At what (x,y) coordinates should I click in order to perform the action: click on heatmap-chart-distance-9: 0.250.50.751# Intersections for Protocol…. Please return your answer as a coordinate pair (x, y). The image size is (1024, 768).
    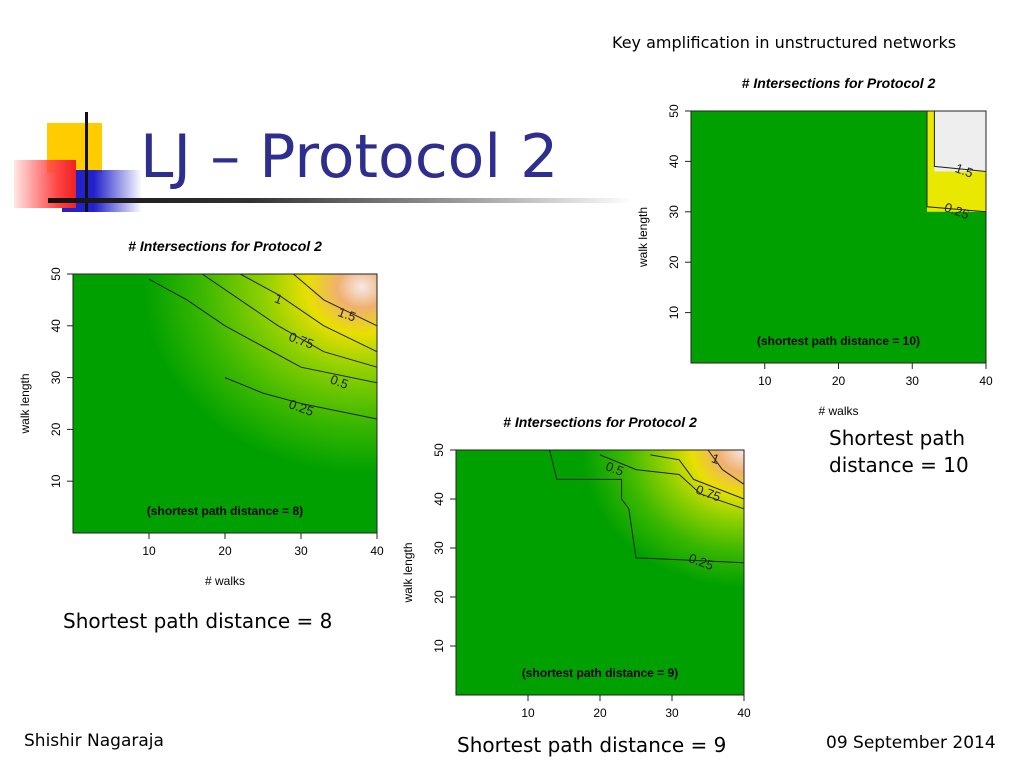
    Looking at the image, I should click on (576, 567).